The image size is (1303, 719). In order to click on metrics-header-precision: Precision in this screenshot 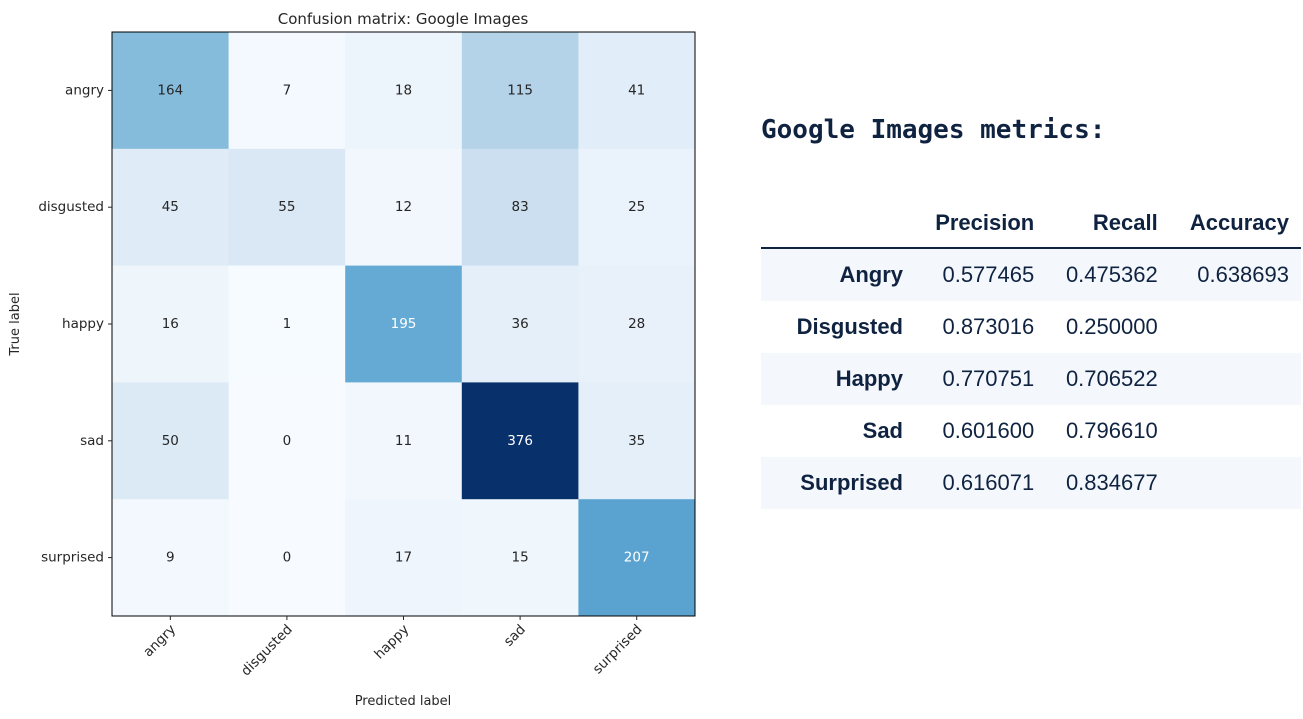, I will do `click(981, 223)`.